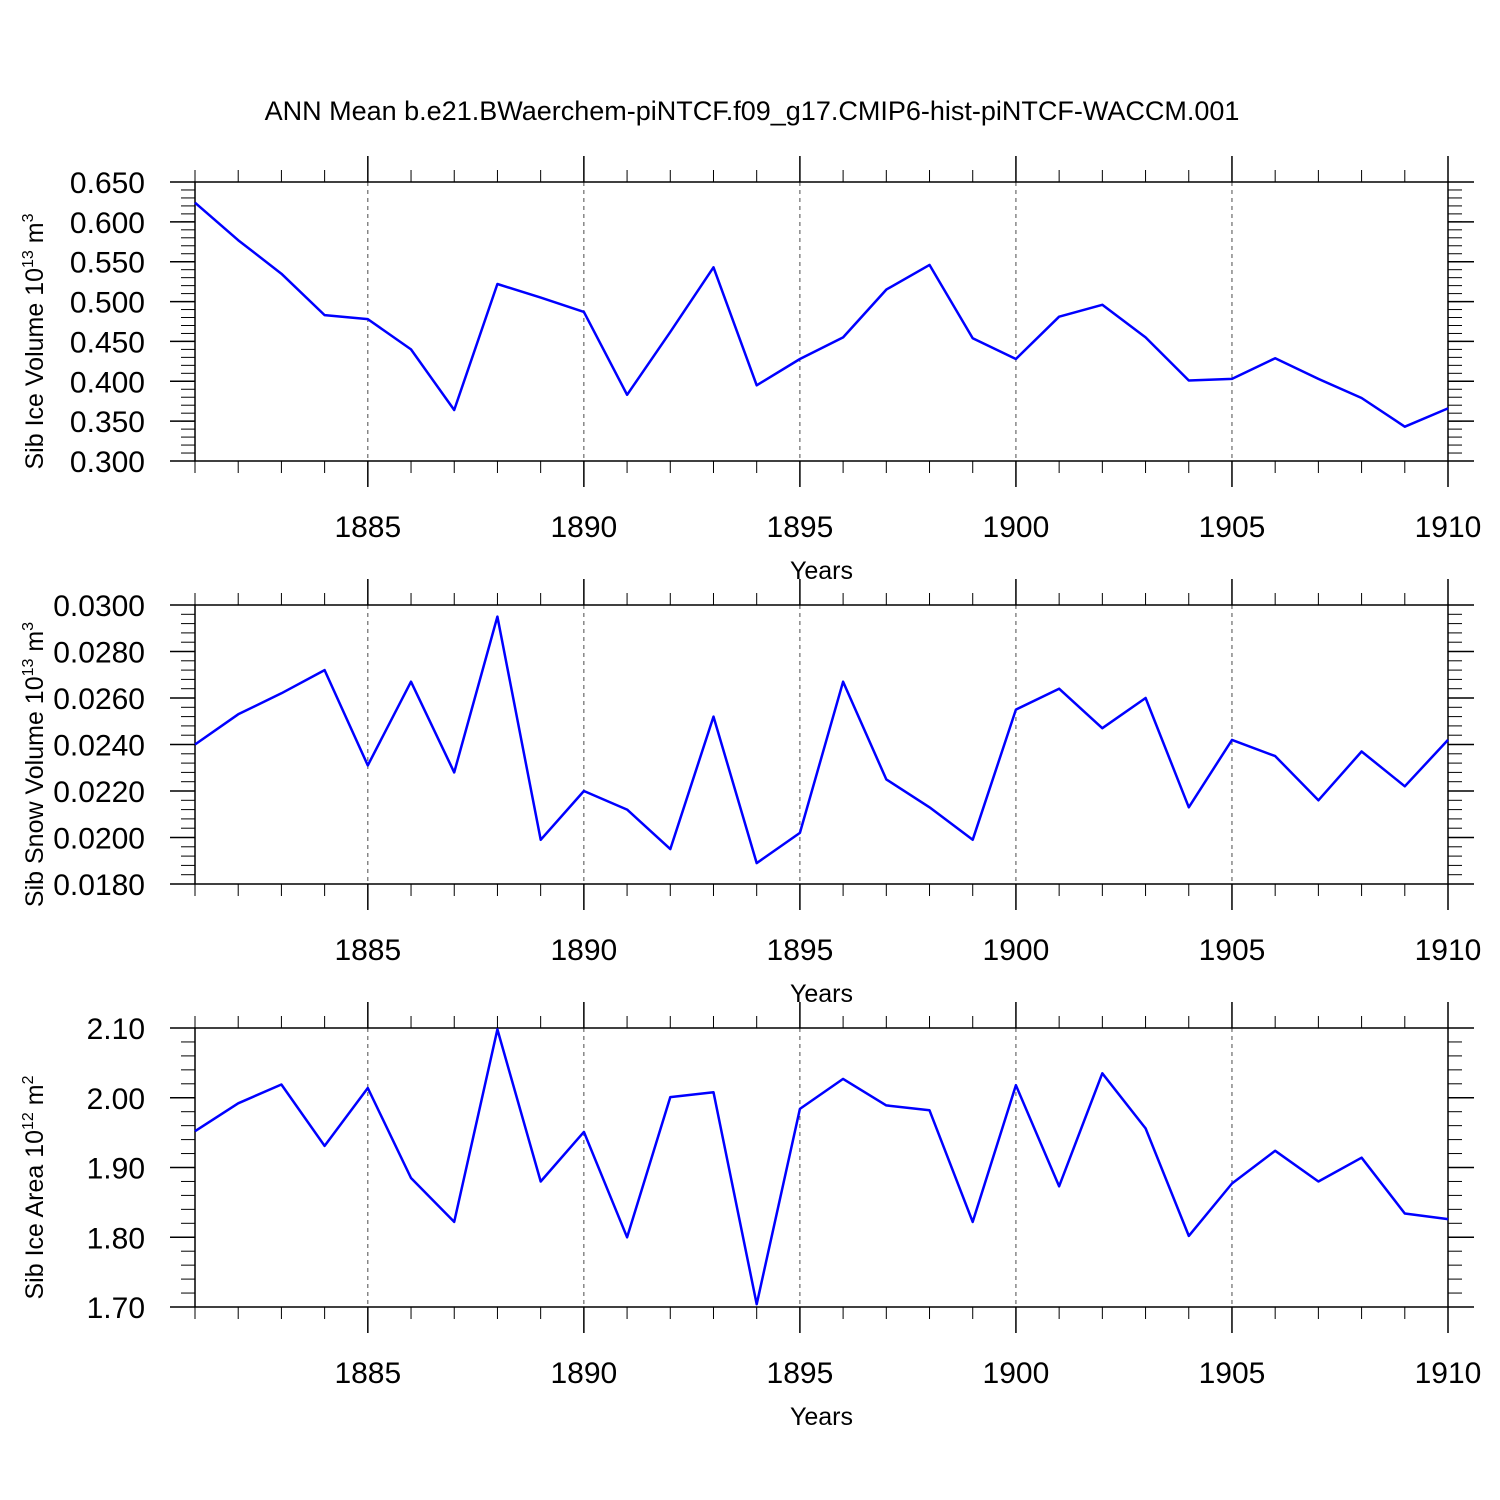  Describe the element at coordinates (116, 1238) in the screenshot. I see `ytick-label: 1.80` at that location.